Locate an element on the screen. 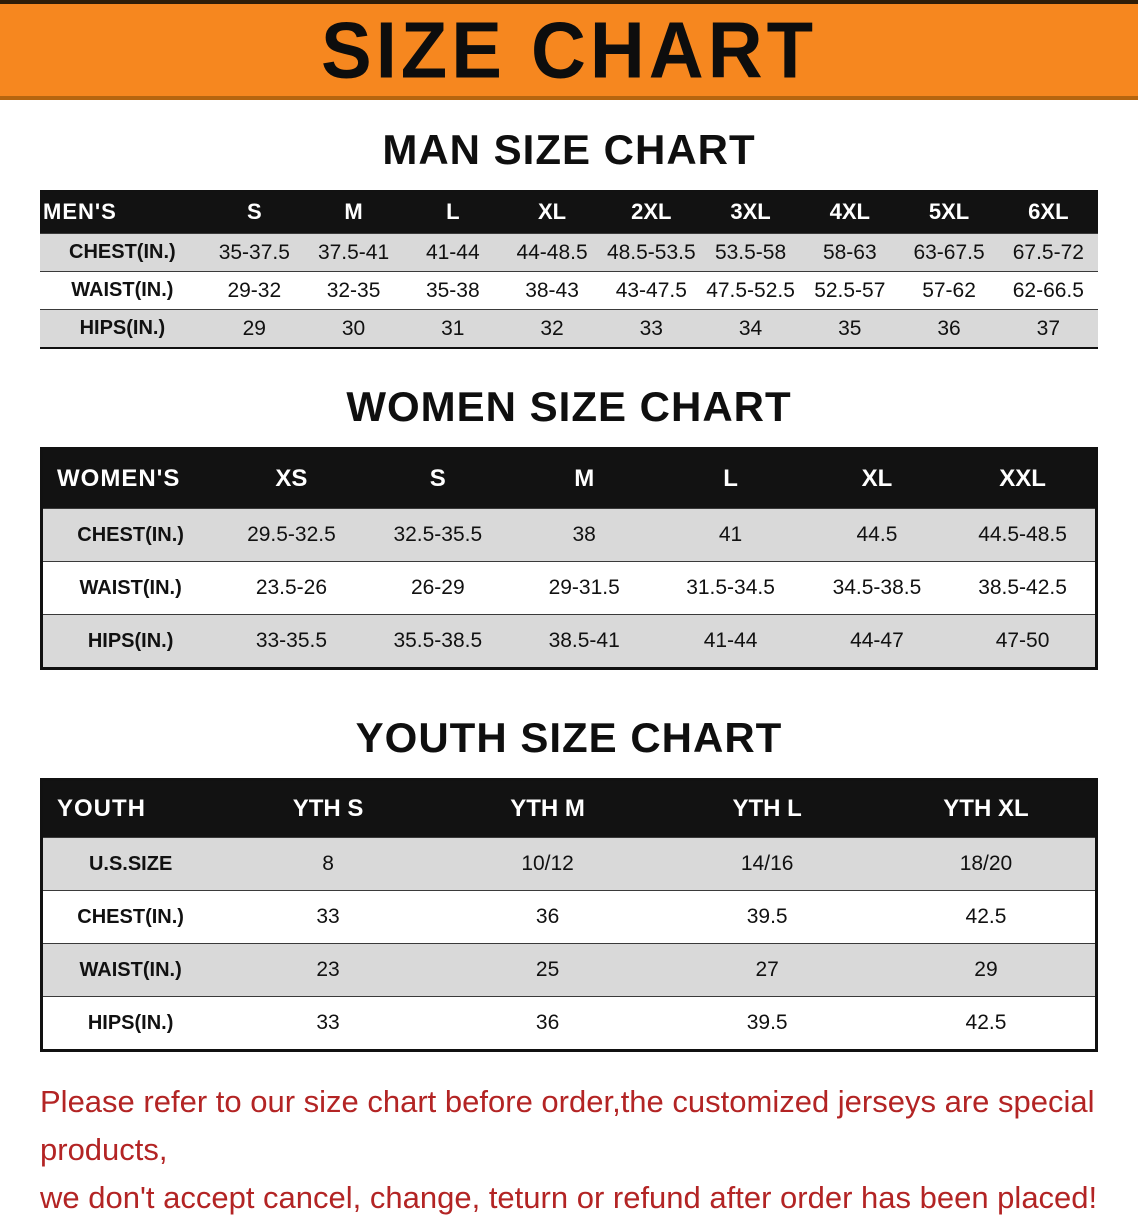 This screenshot has width=1138, height=1222. size-value-cell: 27 is located at coordinates (767, 970).